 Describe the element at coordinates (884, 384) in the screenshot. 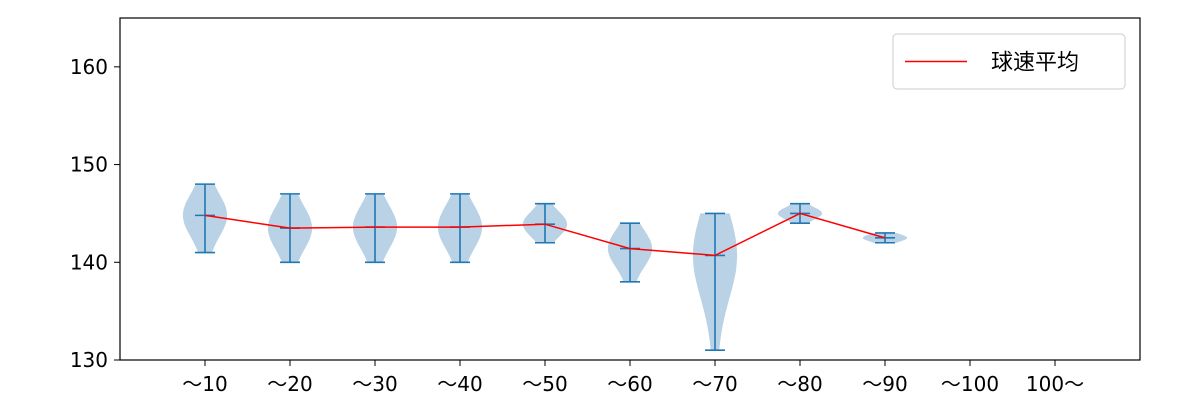

I see `x-tick-label-8: ～90` at that location.